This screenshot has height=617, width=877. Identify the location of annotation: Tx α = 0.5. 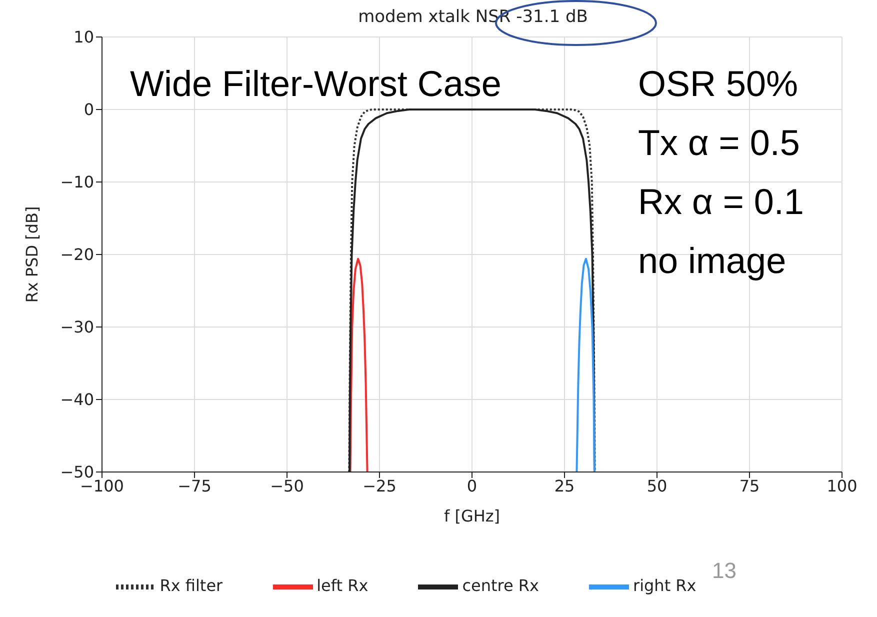
(719, 142).